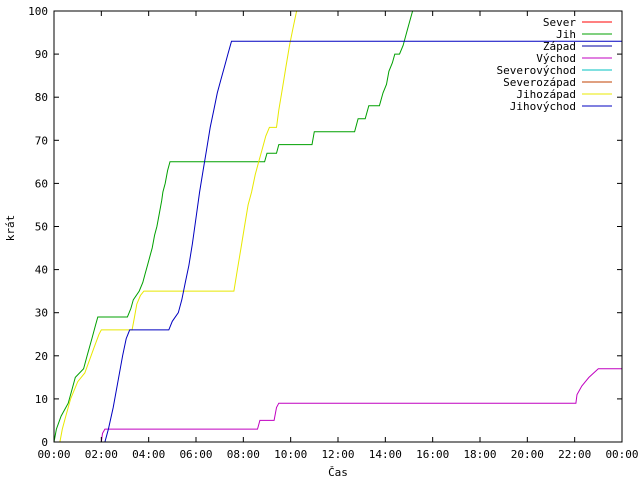 This screenshot has height=480, width=640. What do you see at coordinates (243, 454) in the screenshot?
I see `x-tick-label: 08:00` at bounding box center [243, 454].